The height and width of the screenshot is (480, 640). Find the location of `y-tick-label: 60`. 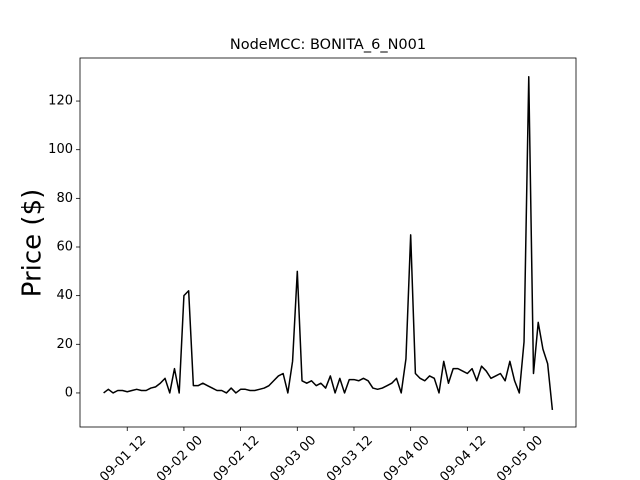

y-tick-label: 60 is located at coordinates (64, 247).